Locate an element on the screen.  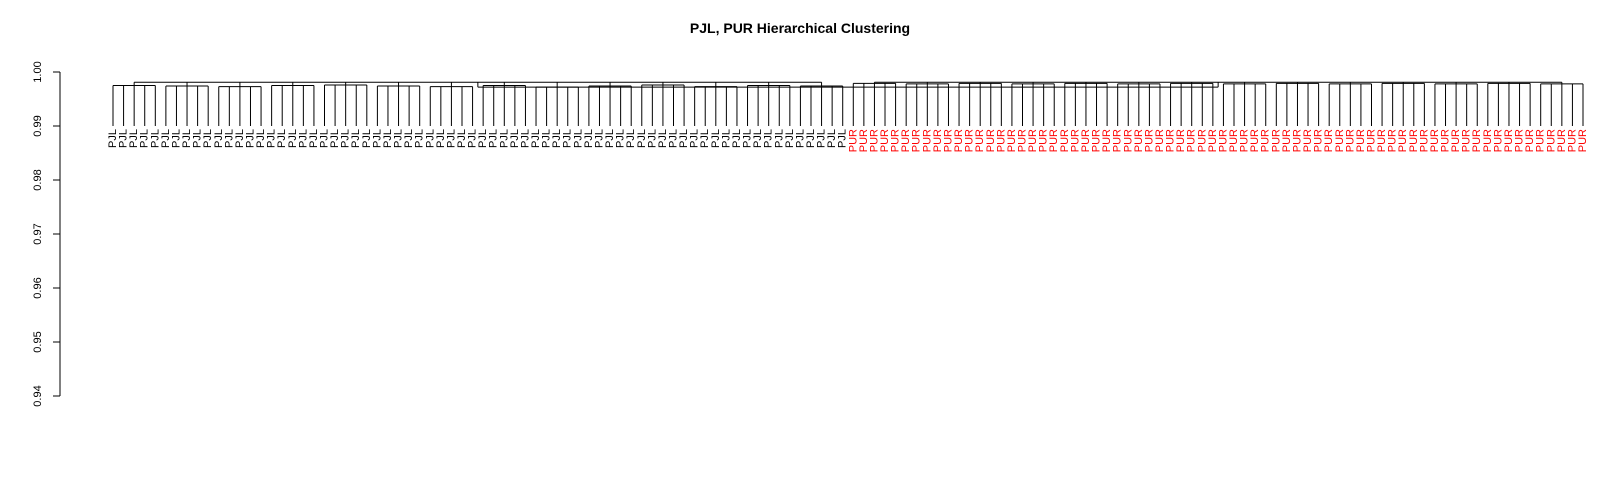
y-tick-label: 0.95 is located at coordinates (38, 341).